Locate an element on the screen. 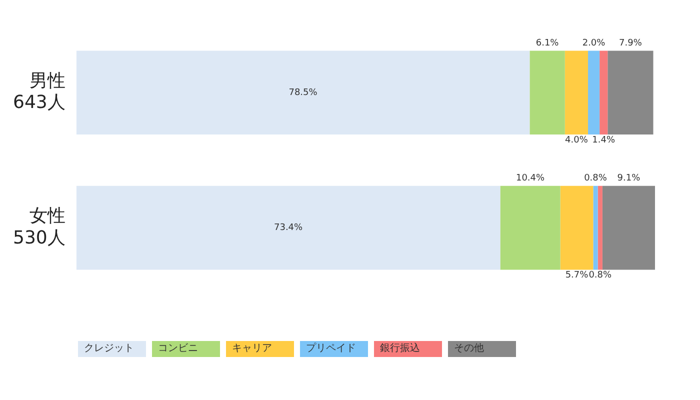 The height and width of the screenshot is (400, 700). text: キャリア is located at coordinates (260, 349).